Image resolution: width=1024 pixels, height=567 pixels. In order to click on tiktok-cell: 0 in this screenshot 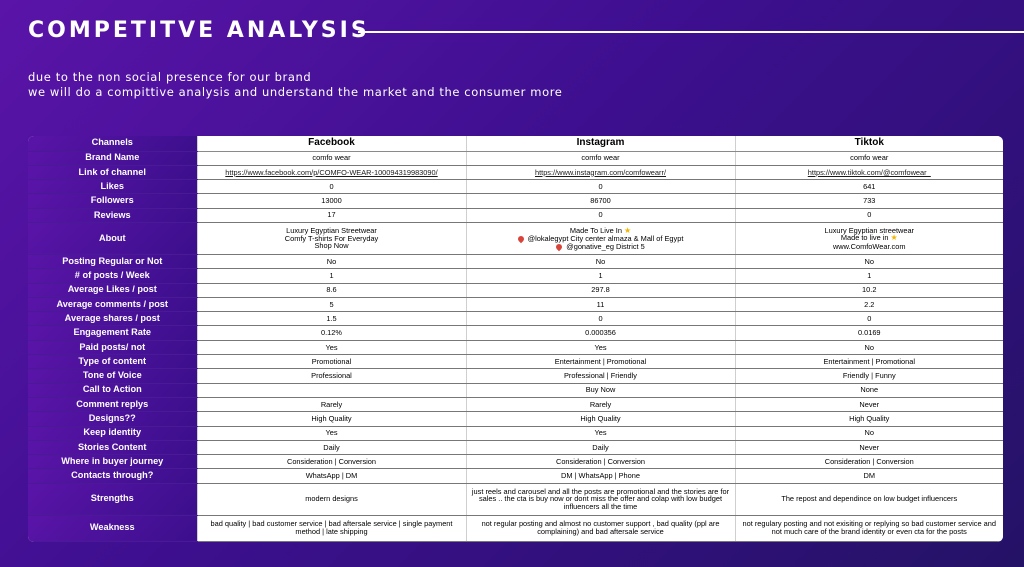, I will do `click(868, 215)`.